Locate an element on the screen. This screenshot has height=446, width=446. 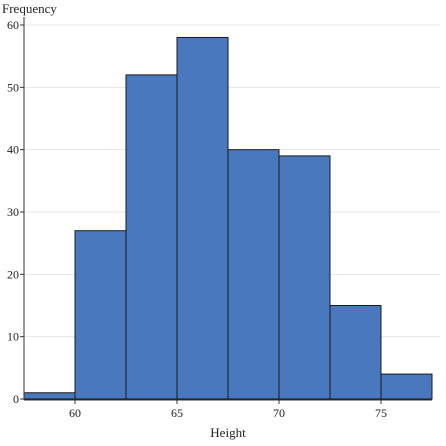
y-ticks: 0 10 20 30 40 50 60 is located at coordinates (15, 212).